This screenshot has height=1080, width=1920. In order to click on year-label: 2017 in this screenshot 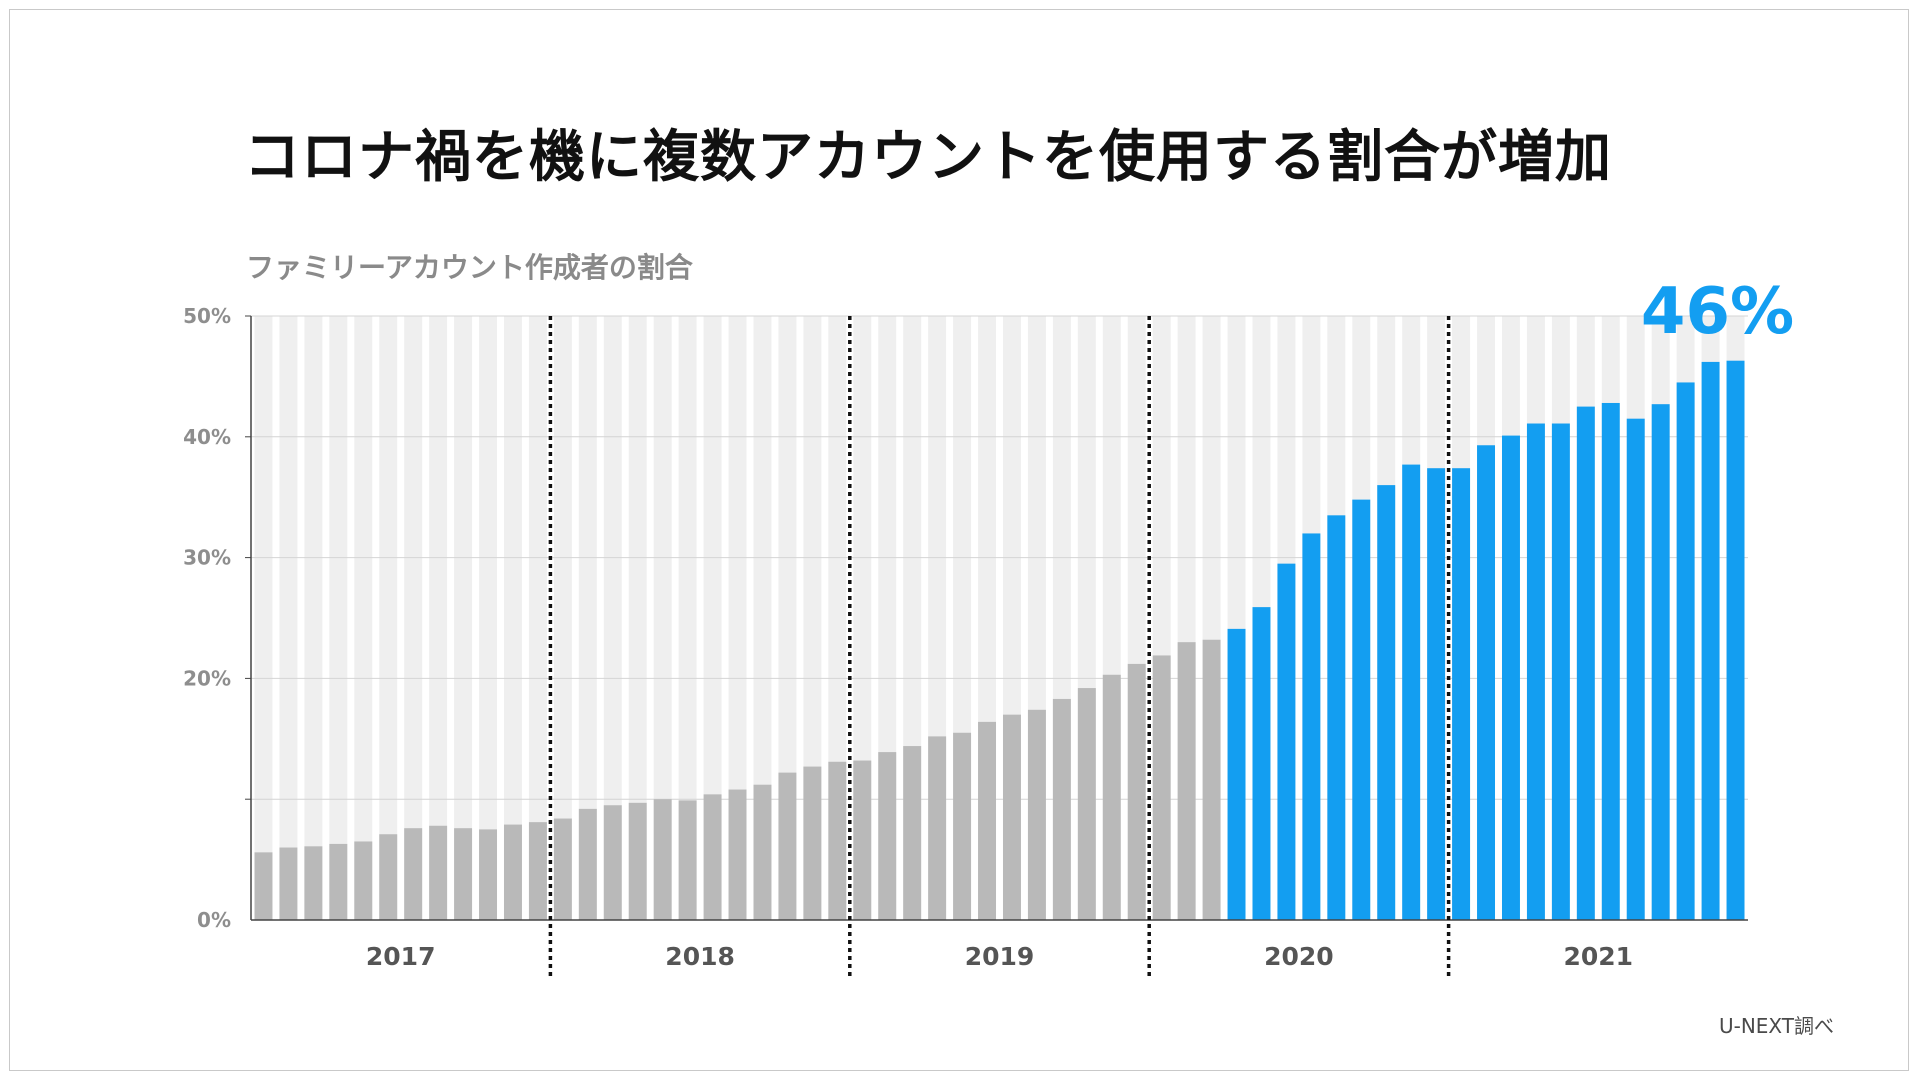, I will do `click(401, 956)`.